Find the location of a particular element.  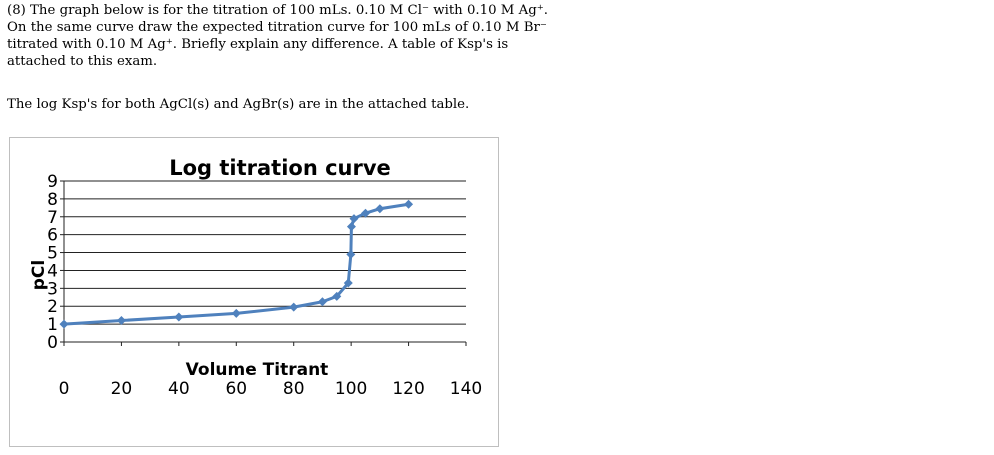

y-axis-label: pCl is located at coordinates (39, 275).